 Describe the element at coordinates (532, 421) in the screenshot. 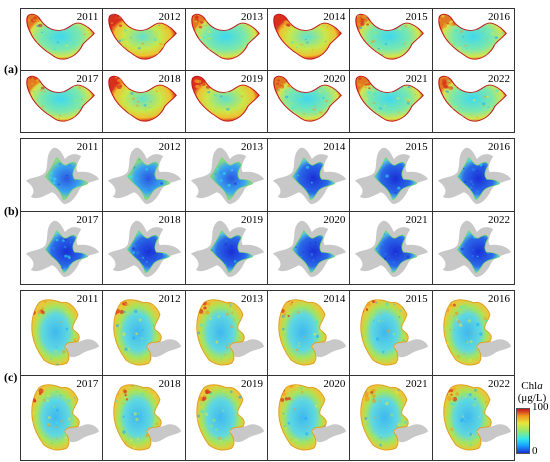

I see `colorbar-legend: Chla (μg/L) 100 0` at that location.